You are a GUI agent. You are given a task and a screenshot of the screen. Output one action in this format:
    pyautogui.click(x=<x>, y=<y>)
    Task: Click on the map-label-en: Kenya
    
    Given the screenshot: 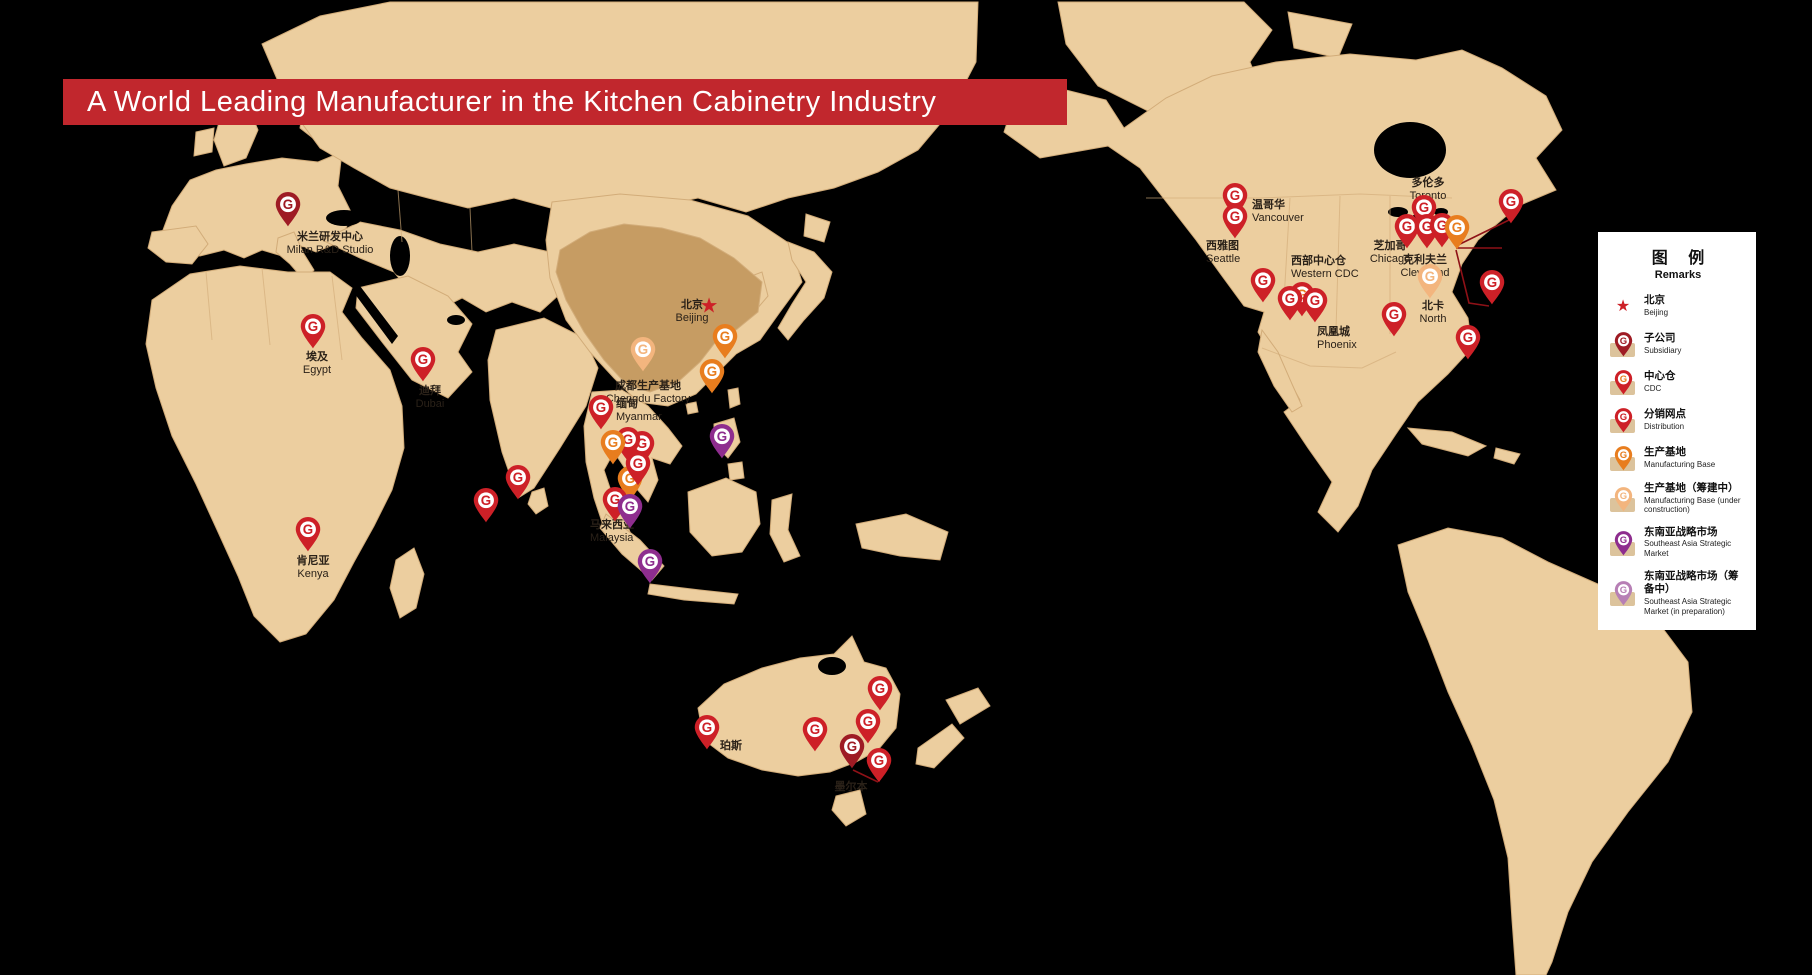 What is the action you would take?
    pyautogui.click(x=313, y=574)
    